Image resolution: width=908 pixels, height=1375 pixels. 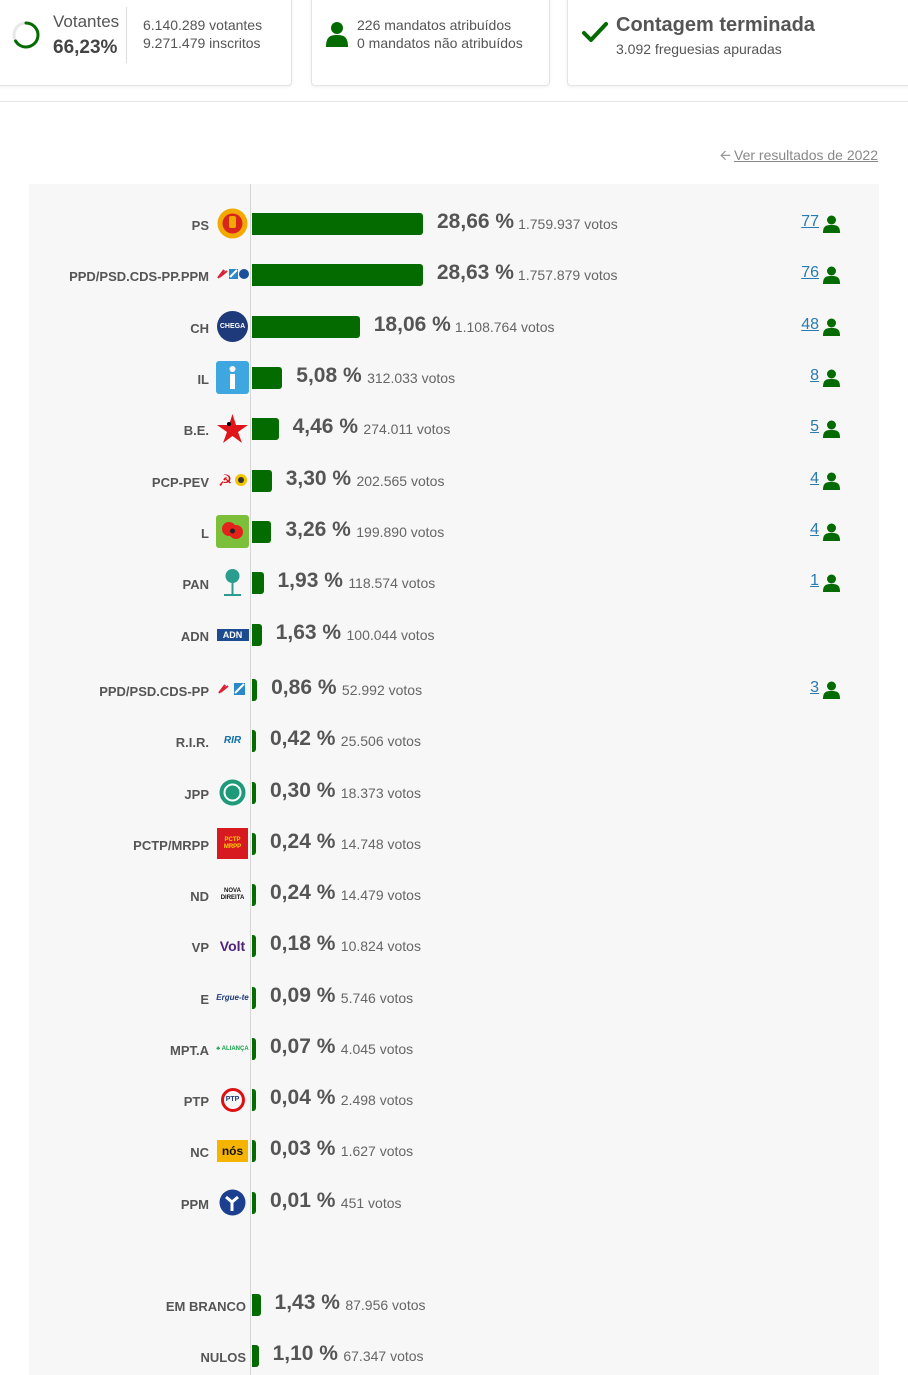 What do you see at coordinates (454, 741) in the screenshot?
I see `result-row: R.I.R. RIR 0,42 % 25.506 votos` at bounding box center [454, 741].